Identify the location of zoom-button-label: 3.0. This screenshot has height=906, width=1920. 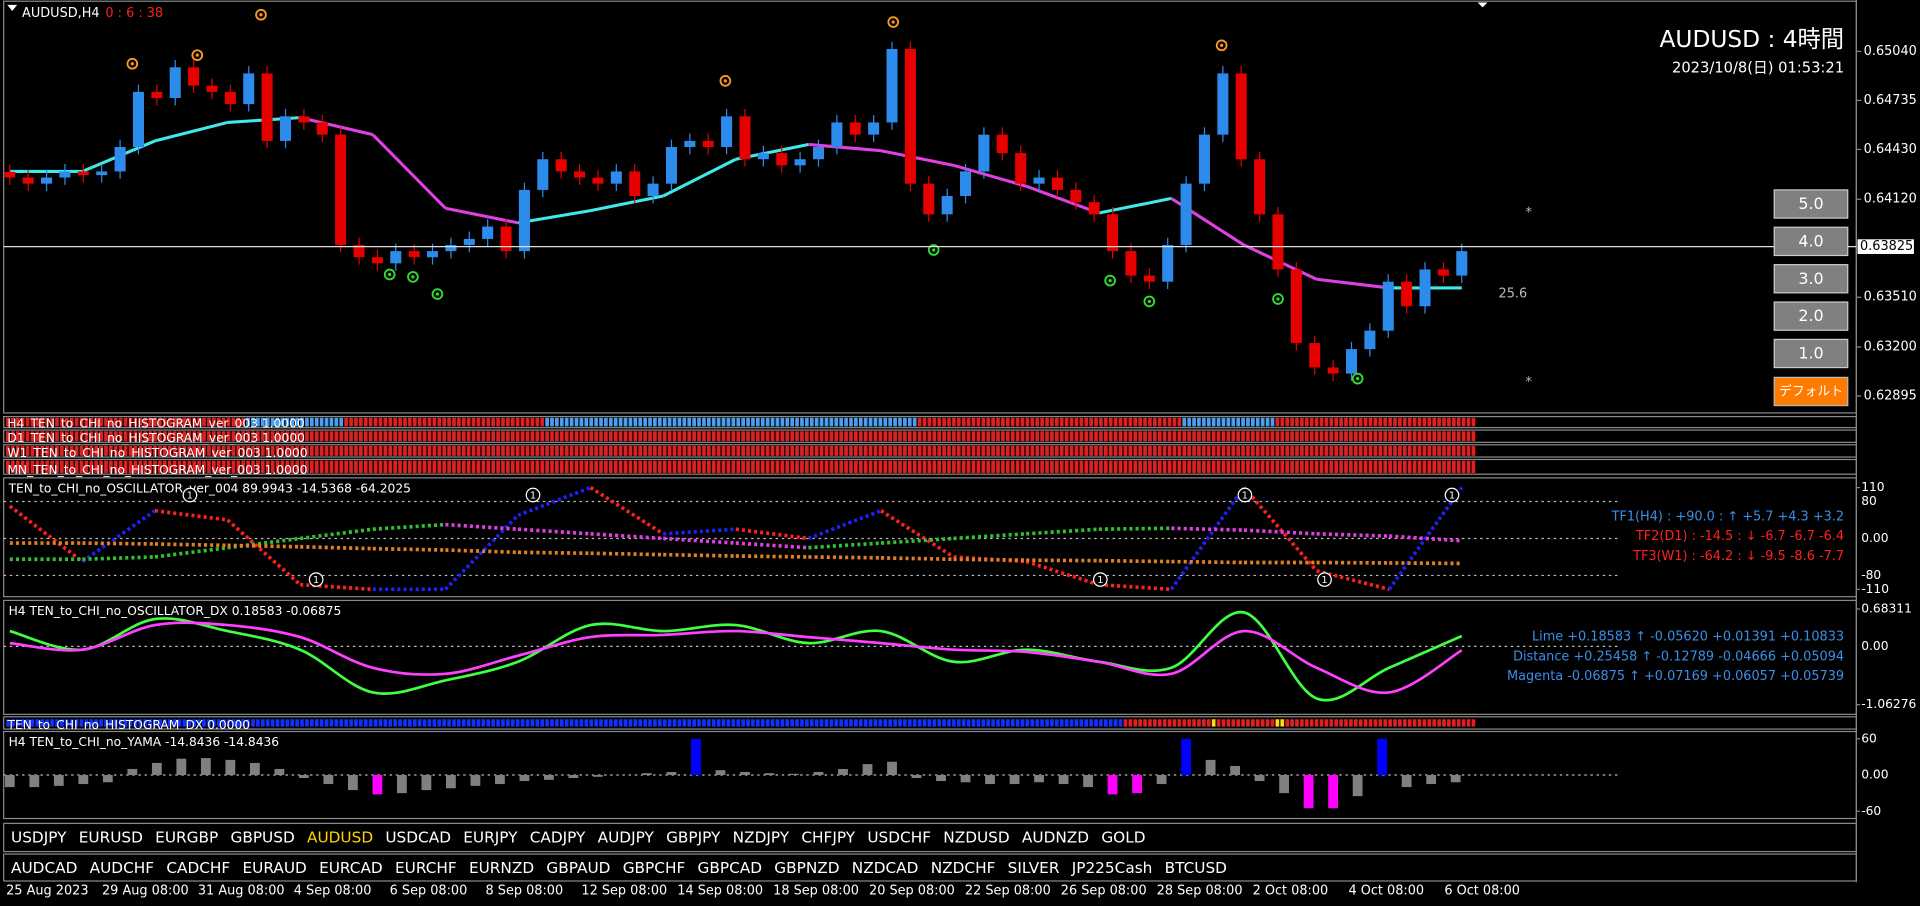
(1810, 278).